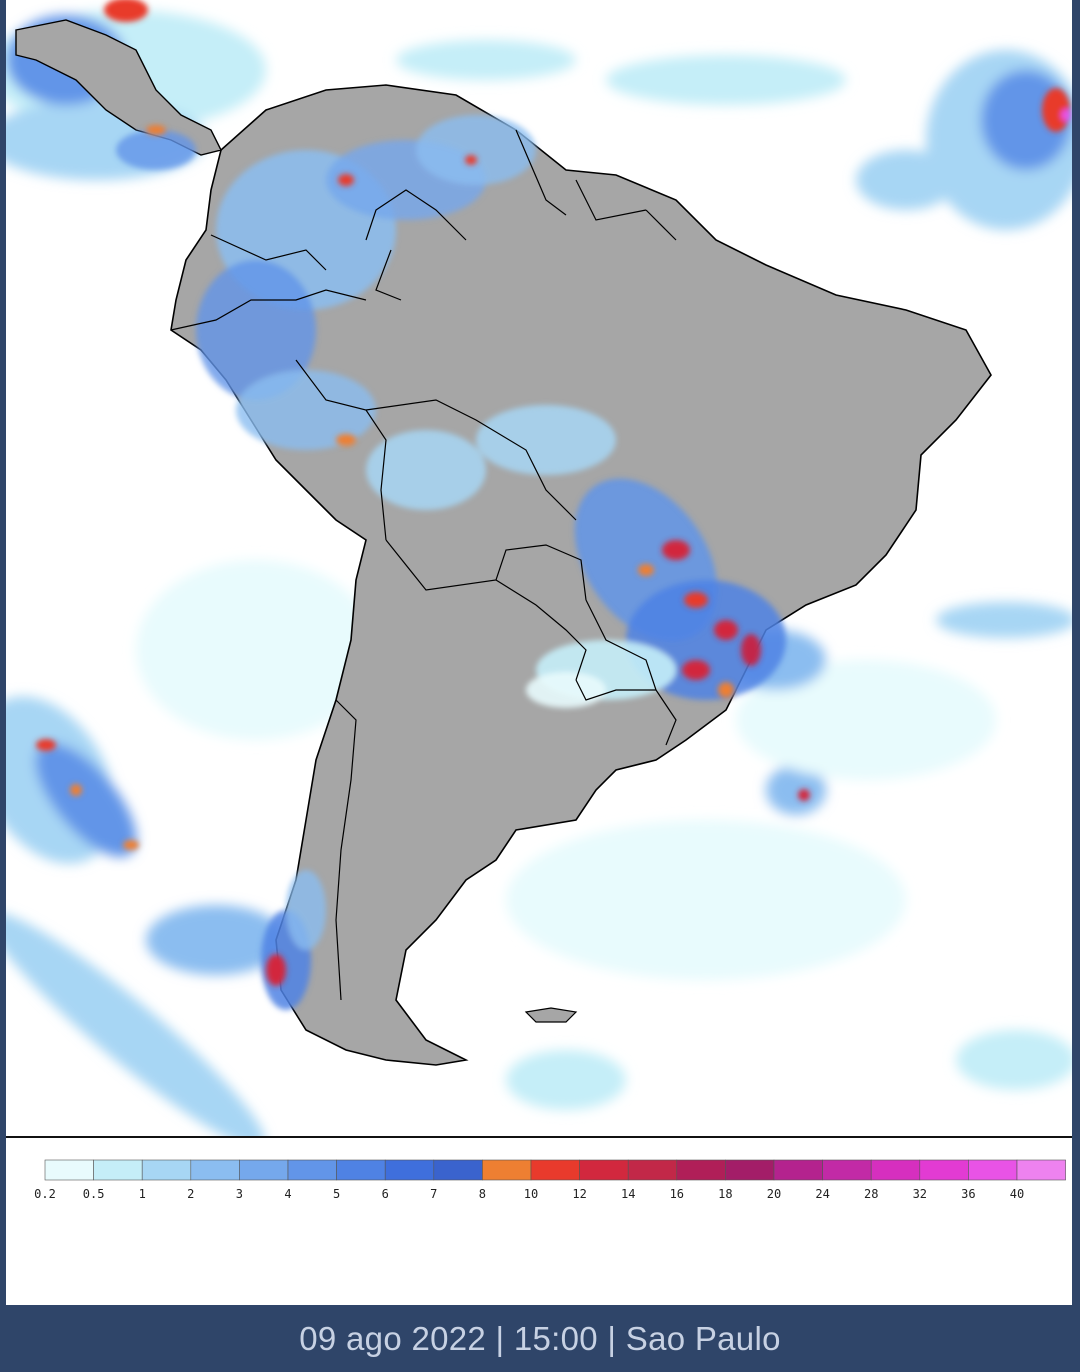 The width and height of the screenshot is (1080, 1372). What do you see at coordinates (239, 1194) in the screenshot?
I see `legend-tick-label: 3` at bounding box center [239, 1194].